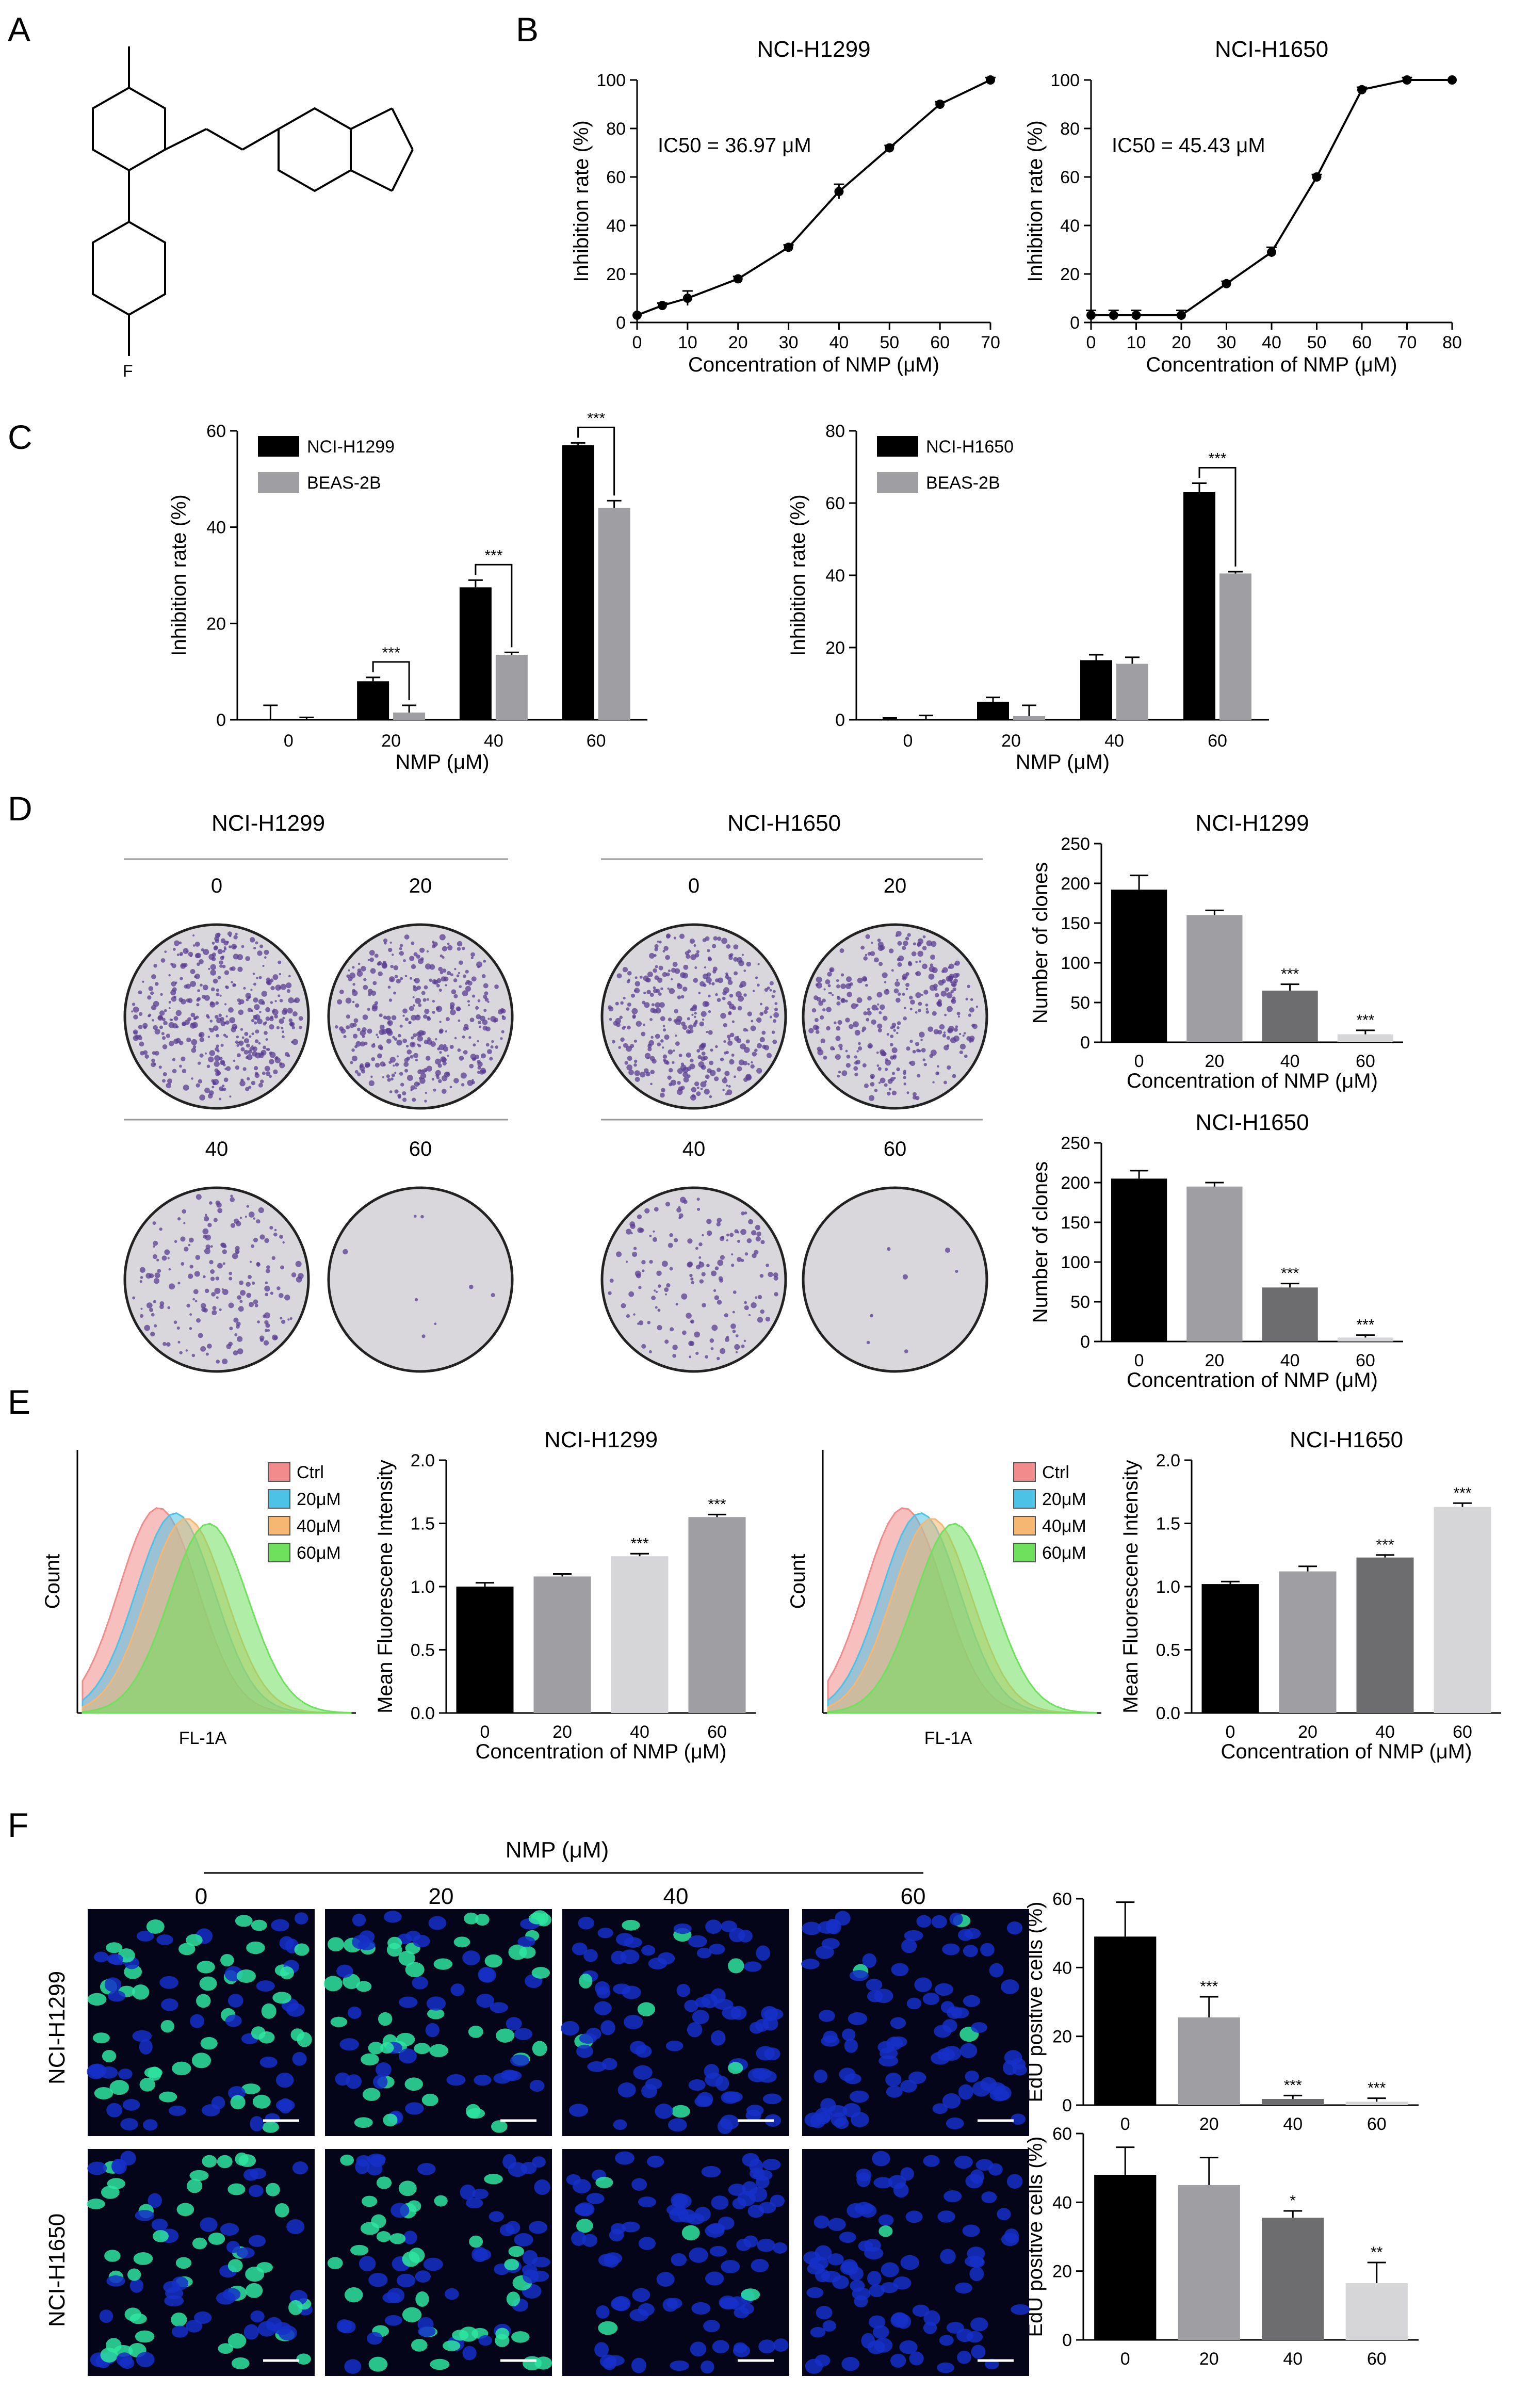 The height and width of the screenshot is (2408, 1513). What do you see at coordinates (442, 762) in the screenshot?
I see `x-axis-label: NMP (μM)` at bounding box center [442, 762].